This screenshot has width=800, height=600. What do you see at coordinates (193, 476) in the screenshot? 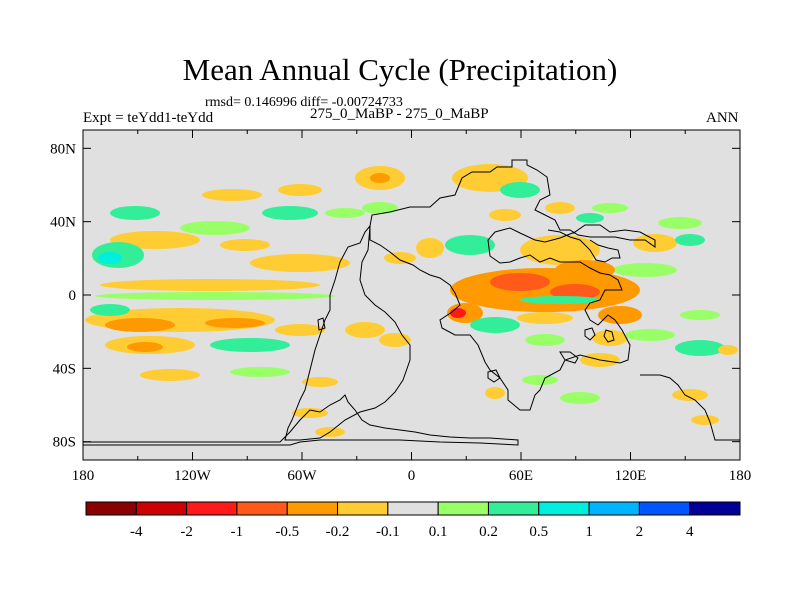
I see `x-tick-label: 120W` at bounding box center [193, 476].